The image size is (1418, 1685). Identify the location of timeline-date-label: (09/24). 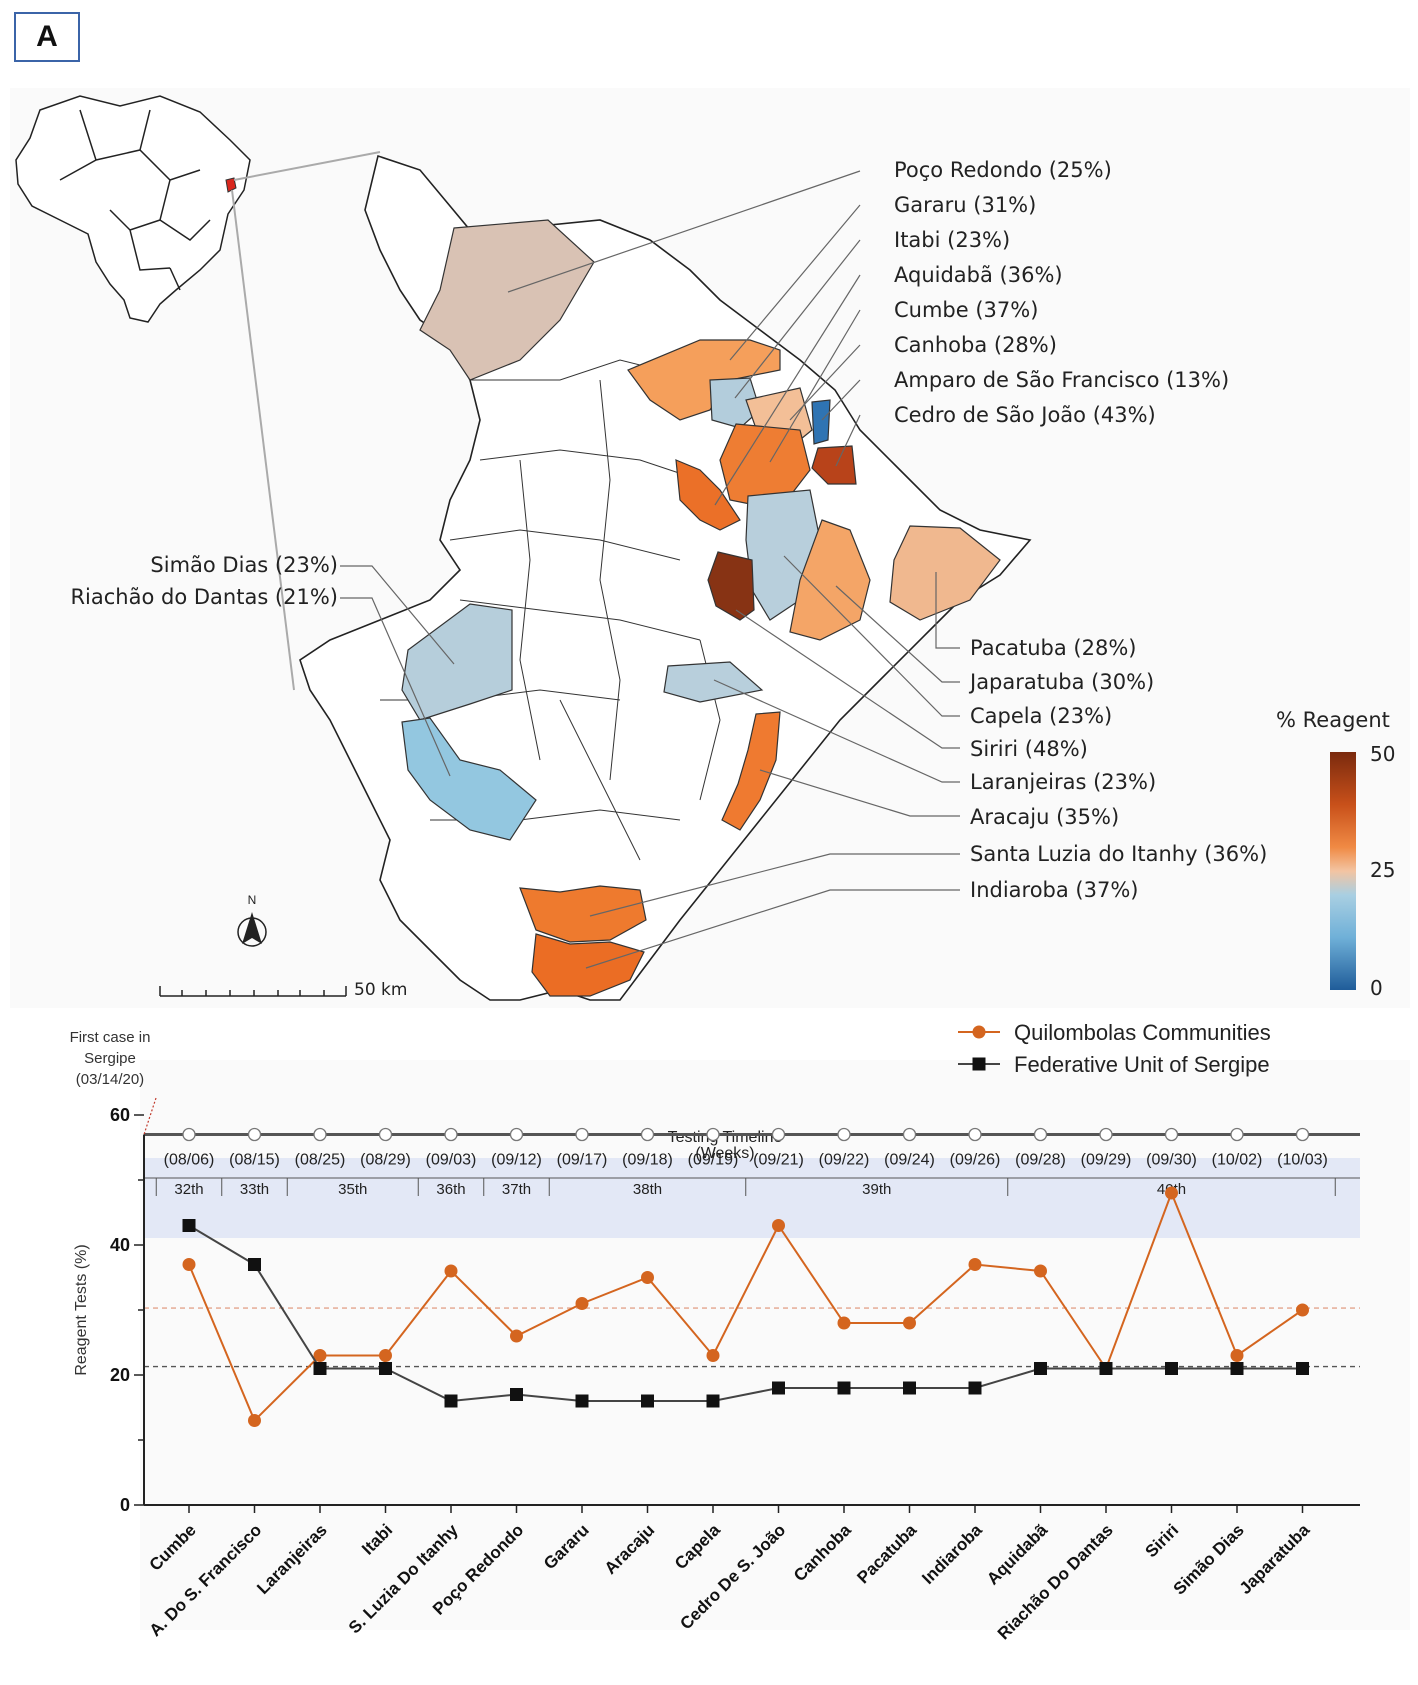
(909, 1160).